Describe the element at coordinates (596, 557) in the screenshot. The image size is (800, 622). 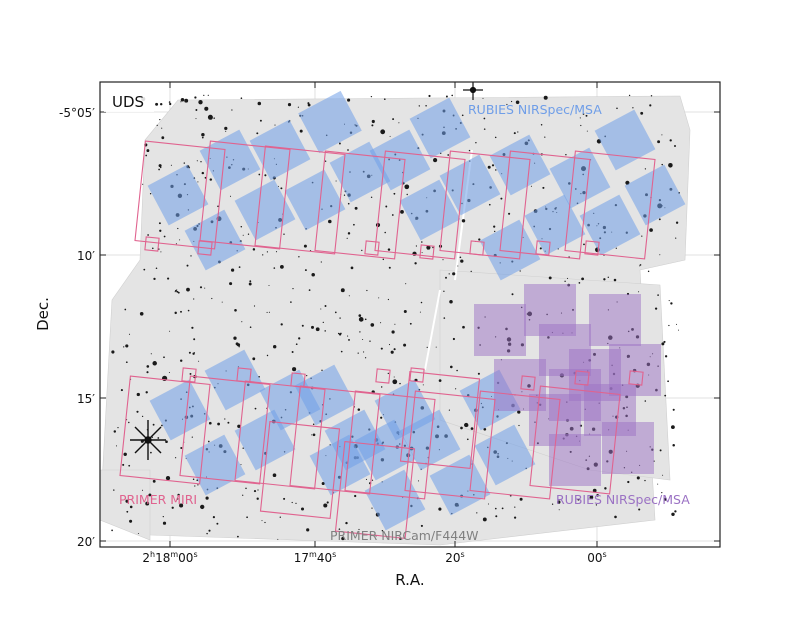
I see `x-tick-label: 00s` at that location.